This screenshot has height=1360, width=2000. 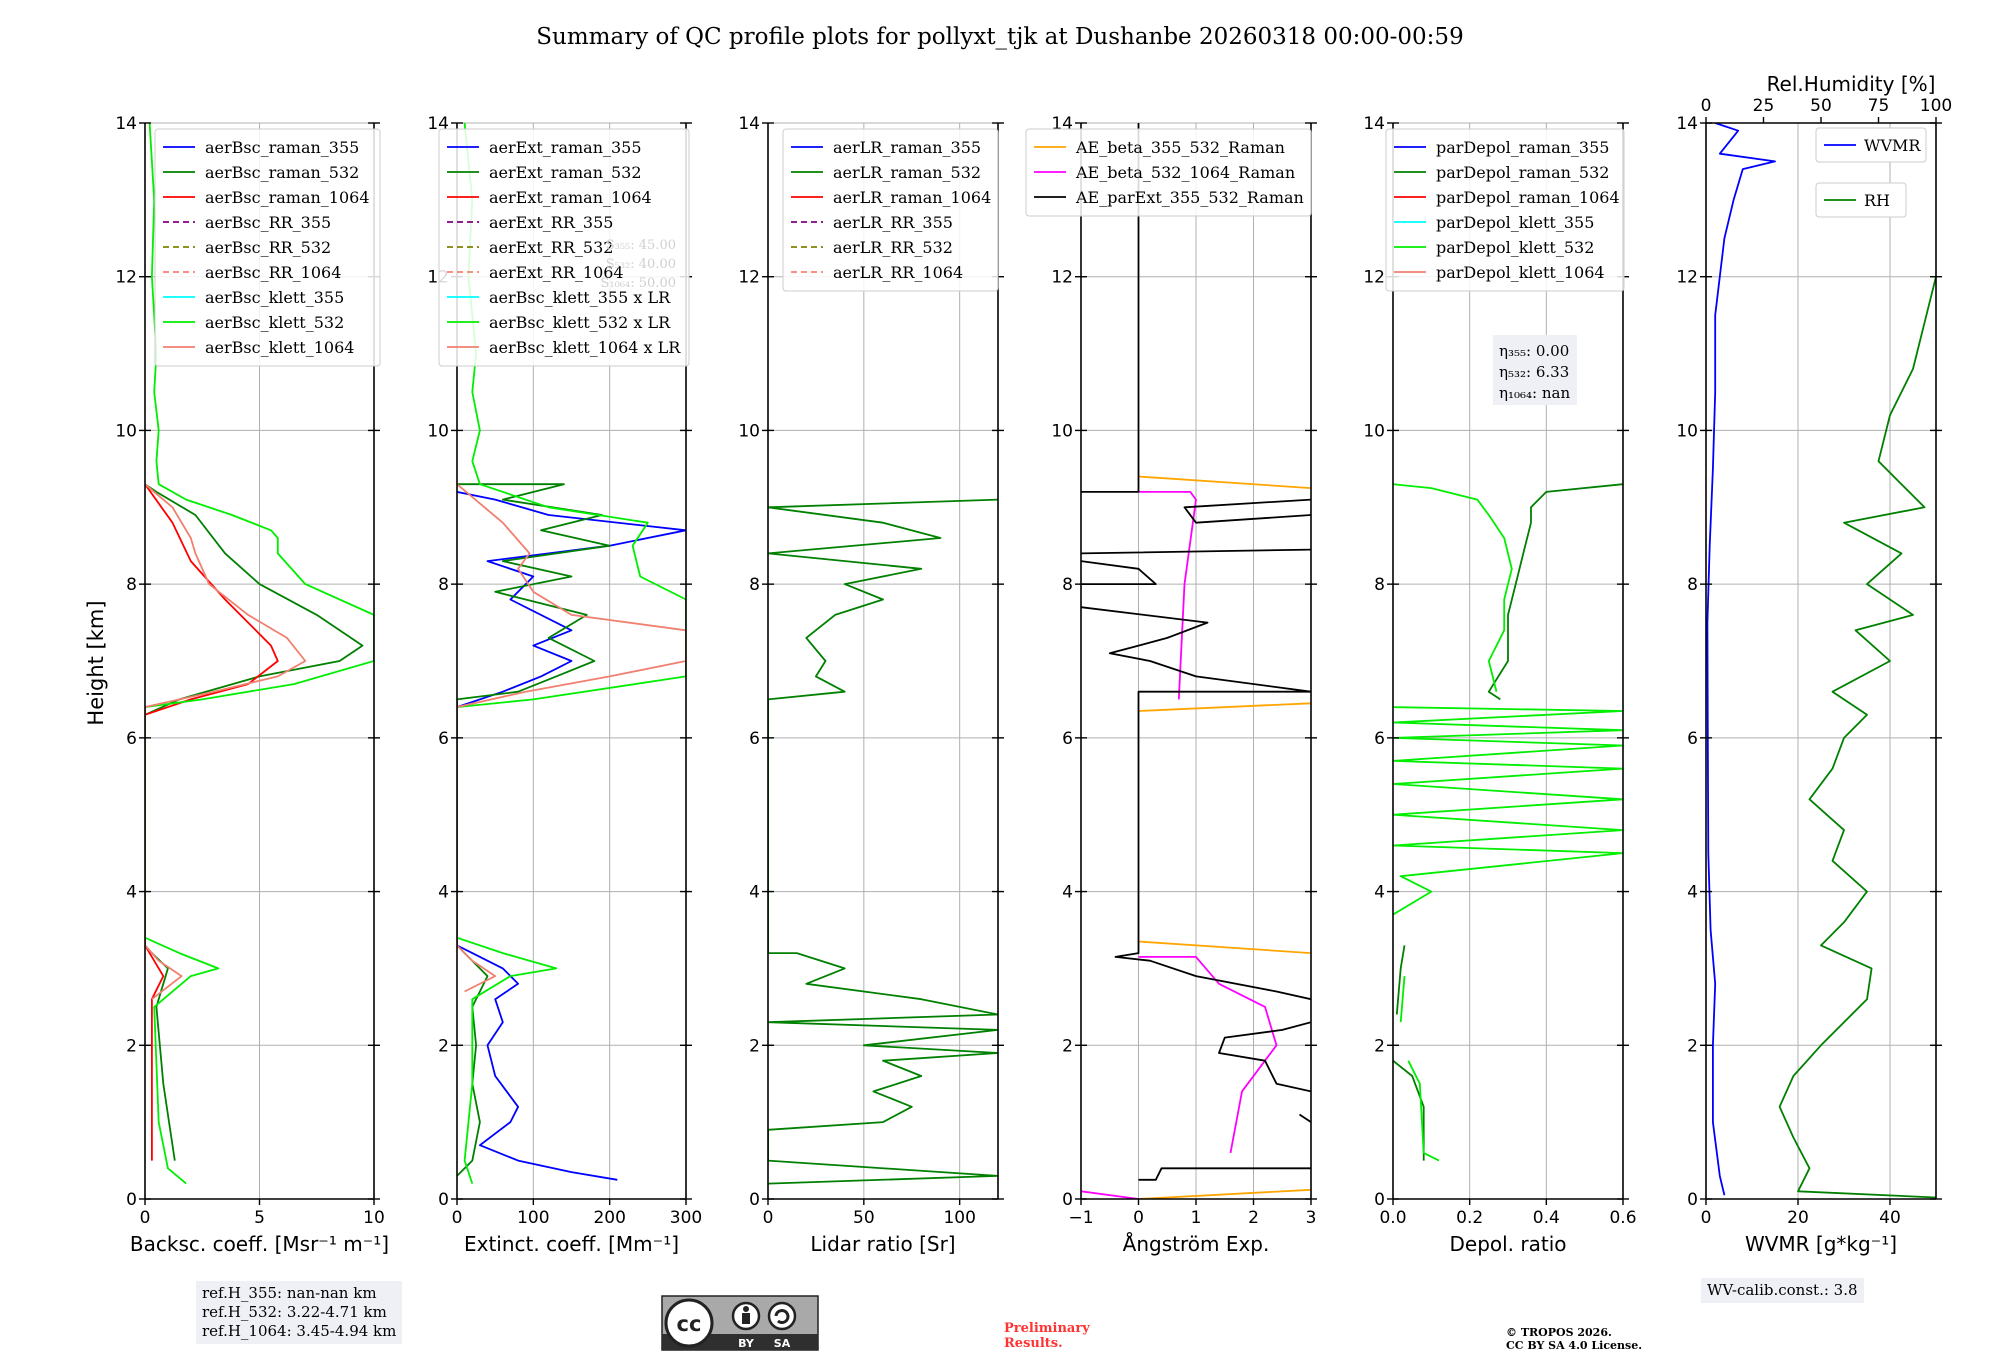 What do you see at coordinates (1047, 1328) in the screenshot?
I see `preliminary-line-1: Preliminary` at bounding box center [1047, 1328].